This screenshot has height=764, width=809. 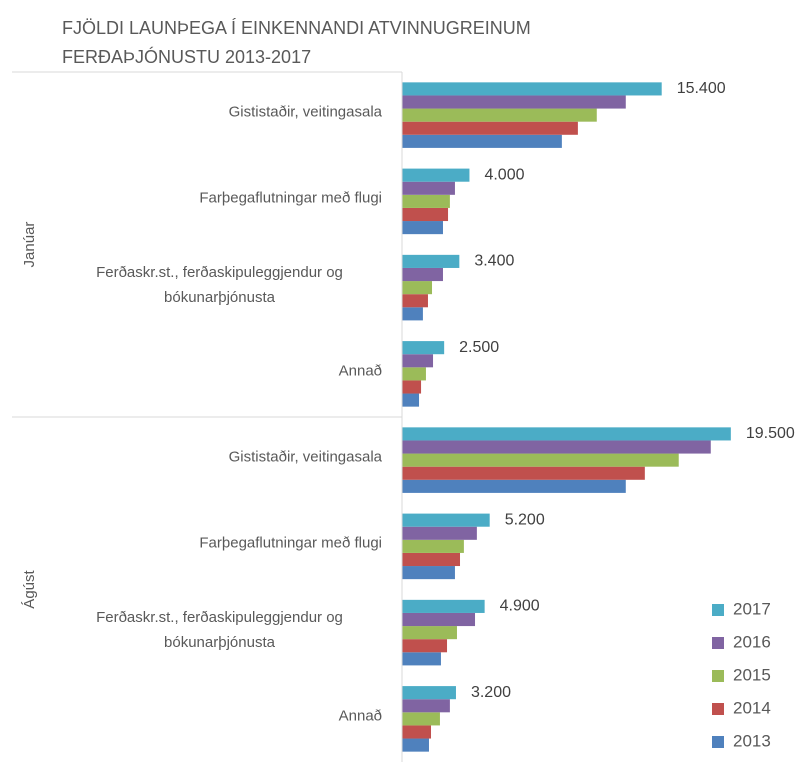 I want to click on legend-label: 2014, so click(x=752, y=707).